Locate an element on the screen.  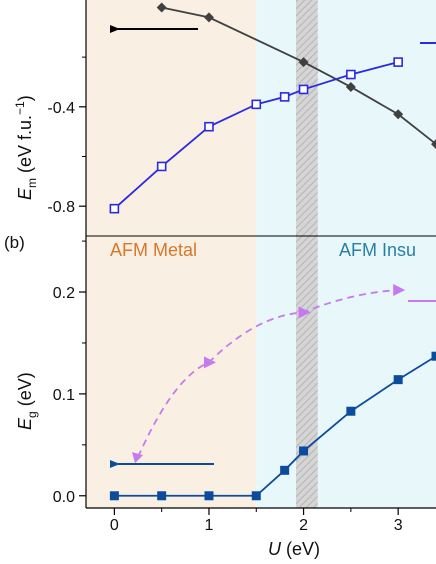
transition-hatched-band is located at coordinates (307, 254).